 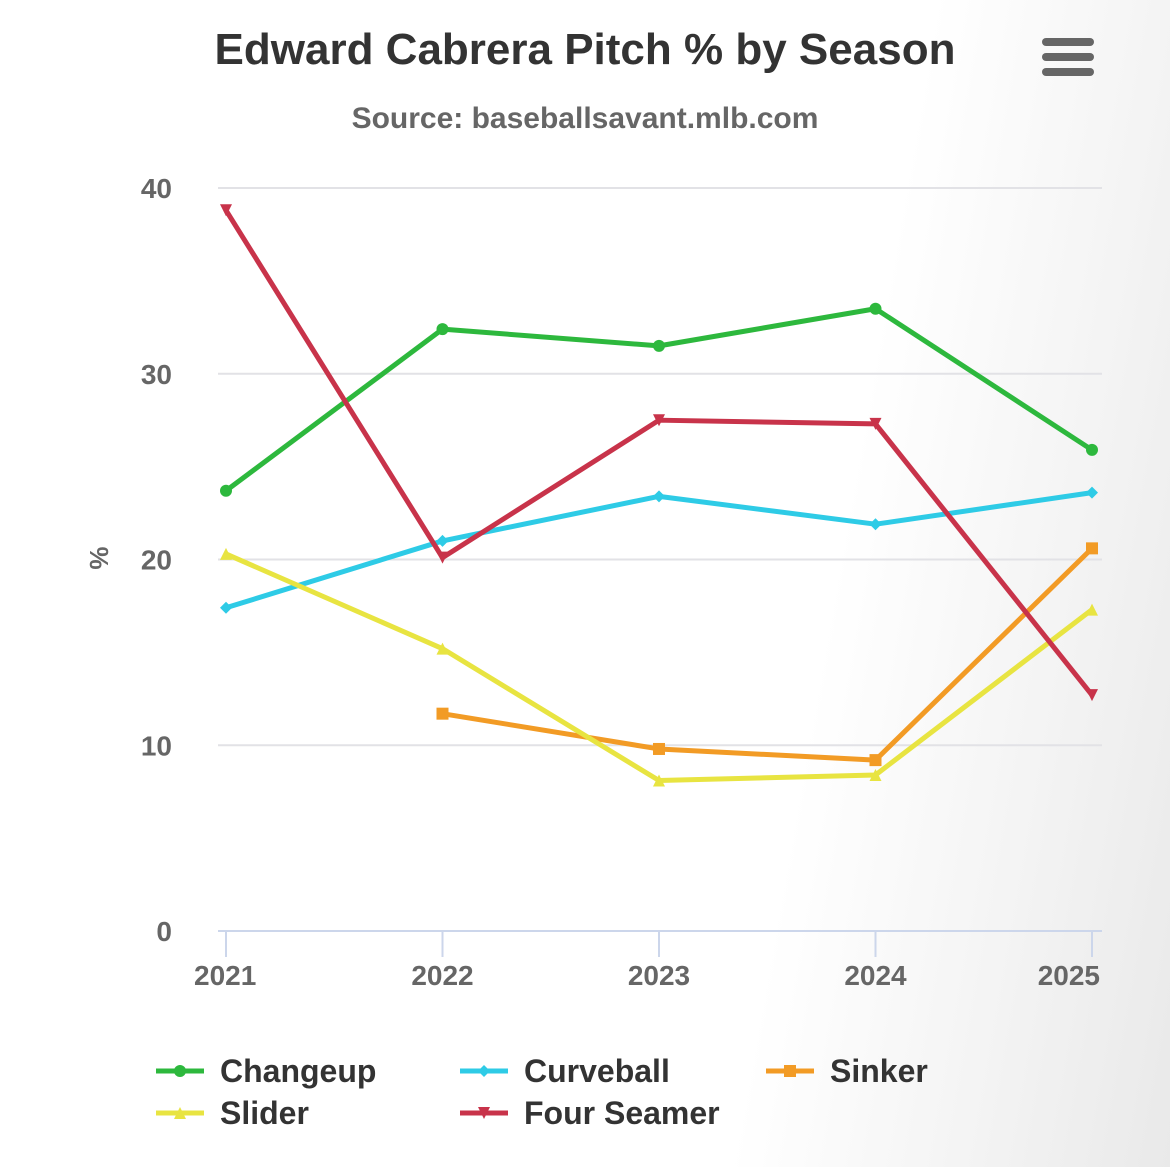 I want to click on y-tick-label: 20, so click(x=156, y=560).